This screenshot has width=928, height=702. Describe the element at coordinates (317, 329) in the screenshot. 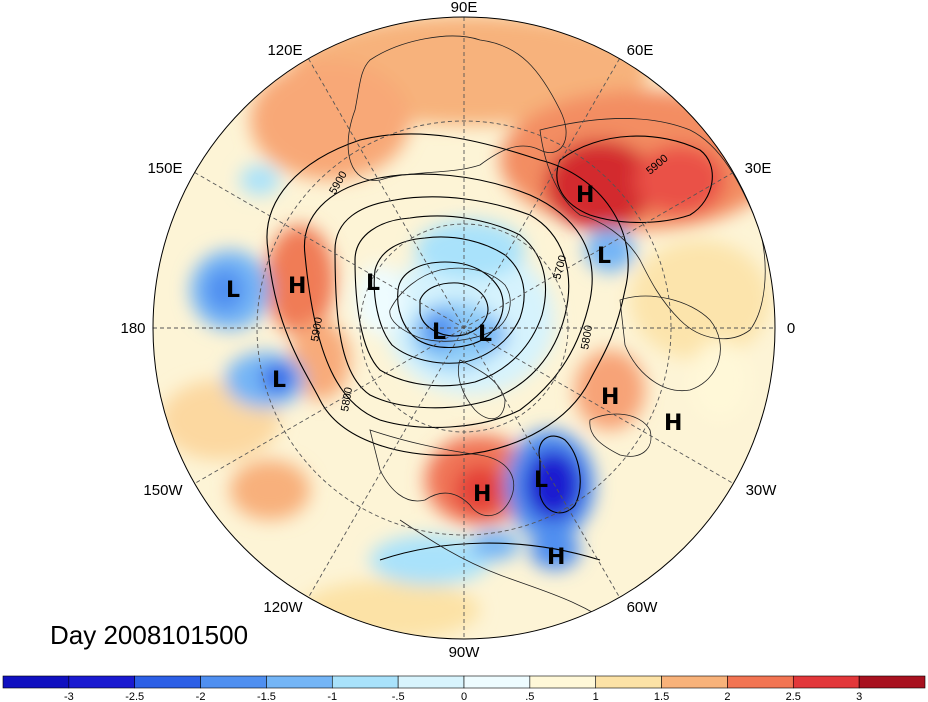

I see `contour-label: 5900` at that location.